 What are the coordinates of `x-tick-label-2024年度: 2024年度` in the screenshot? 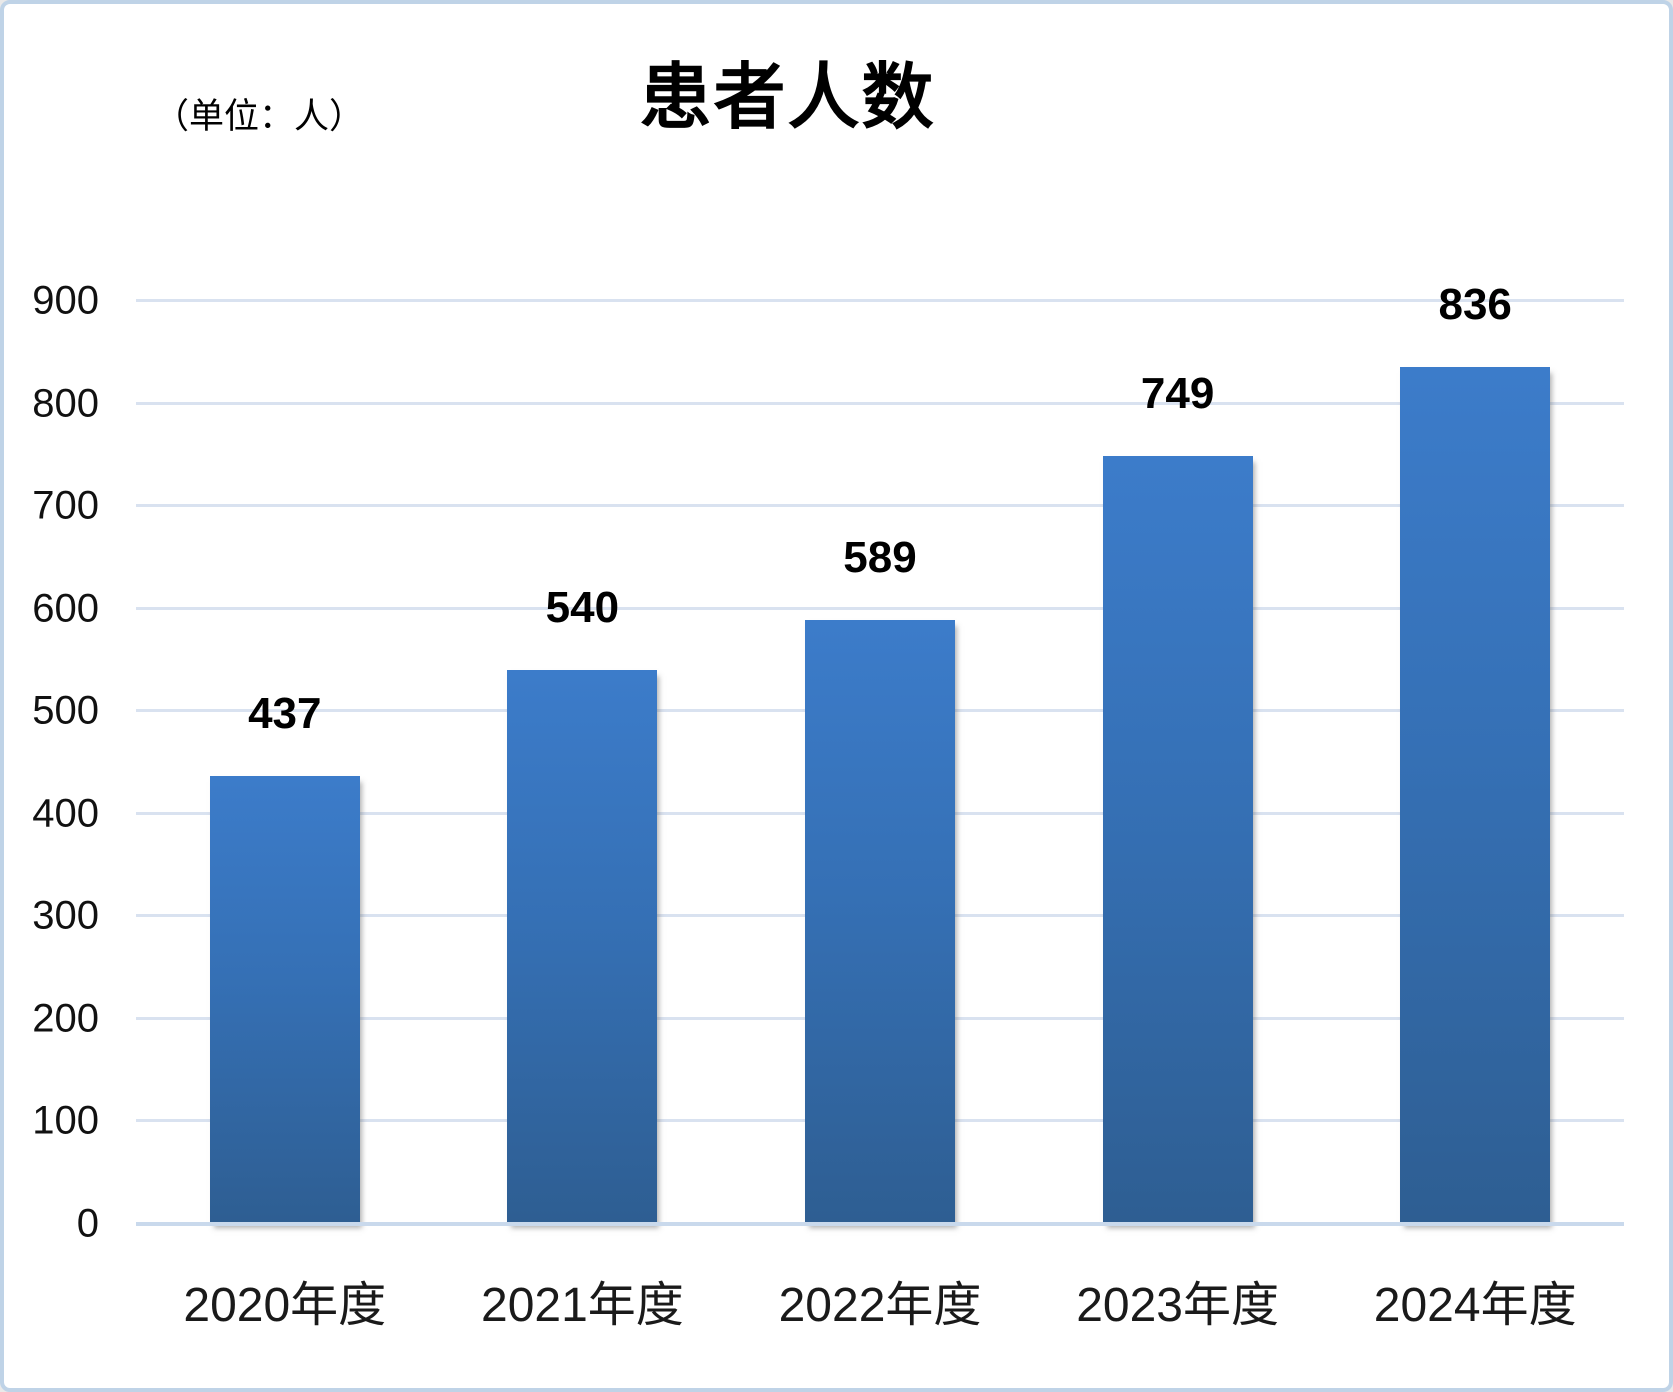 It's located at (1475, 1305).